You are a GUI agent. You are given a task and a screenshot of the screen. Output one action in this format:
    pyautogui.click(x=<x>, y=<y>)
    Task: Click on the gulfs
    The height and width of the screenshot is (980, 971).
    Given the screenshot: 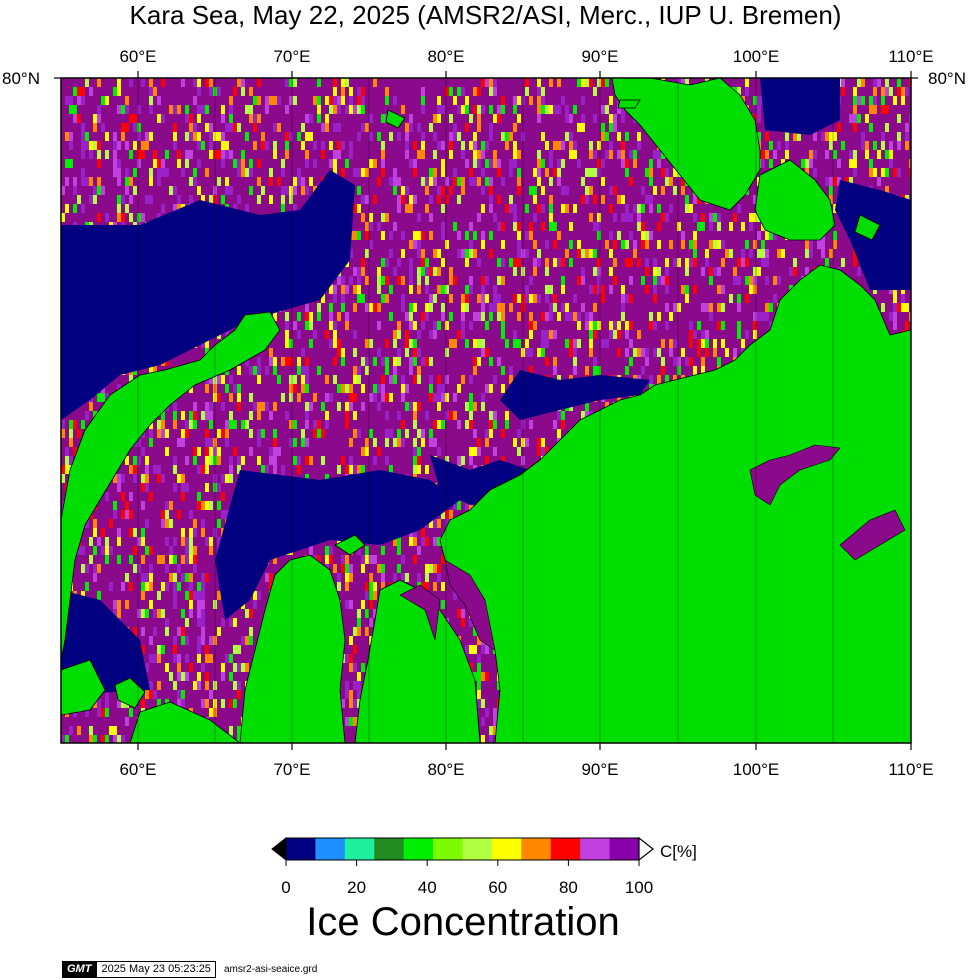 What is the action you would take?
    pyautogui.click(x=652, y=547)
    